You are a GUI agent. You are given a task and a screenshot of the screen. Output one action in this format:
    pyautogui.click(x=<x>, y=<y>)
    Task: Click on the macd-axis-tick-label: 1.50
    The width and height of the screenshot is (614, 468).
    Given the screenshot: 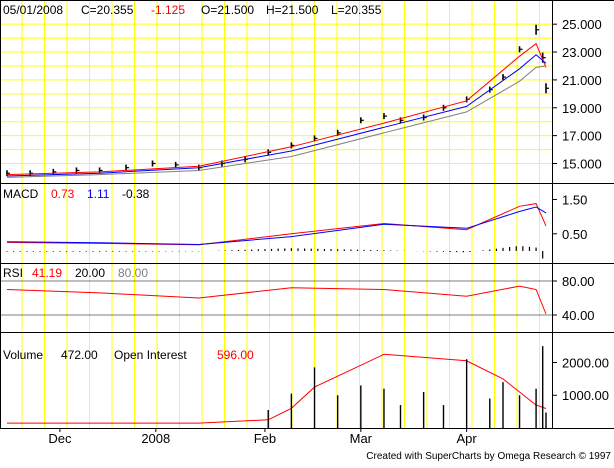 What is the action you would take?
    pyautogui.click(x=574, y=199)
    